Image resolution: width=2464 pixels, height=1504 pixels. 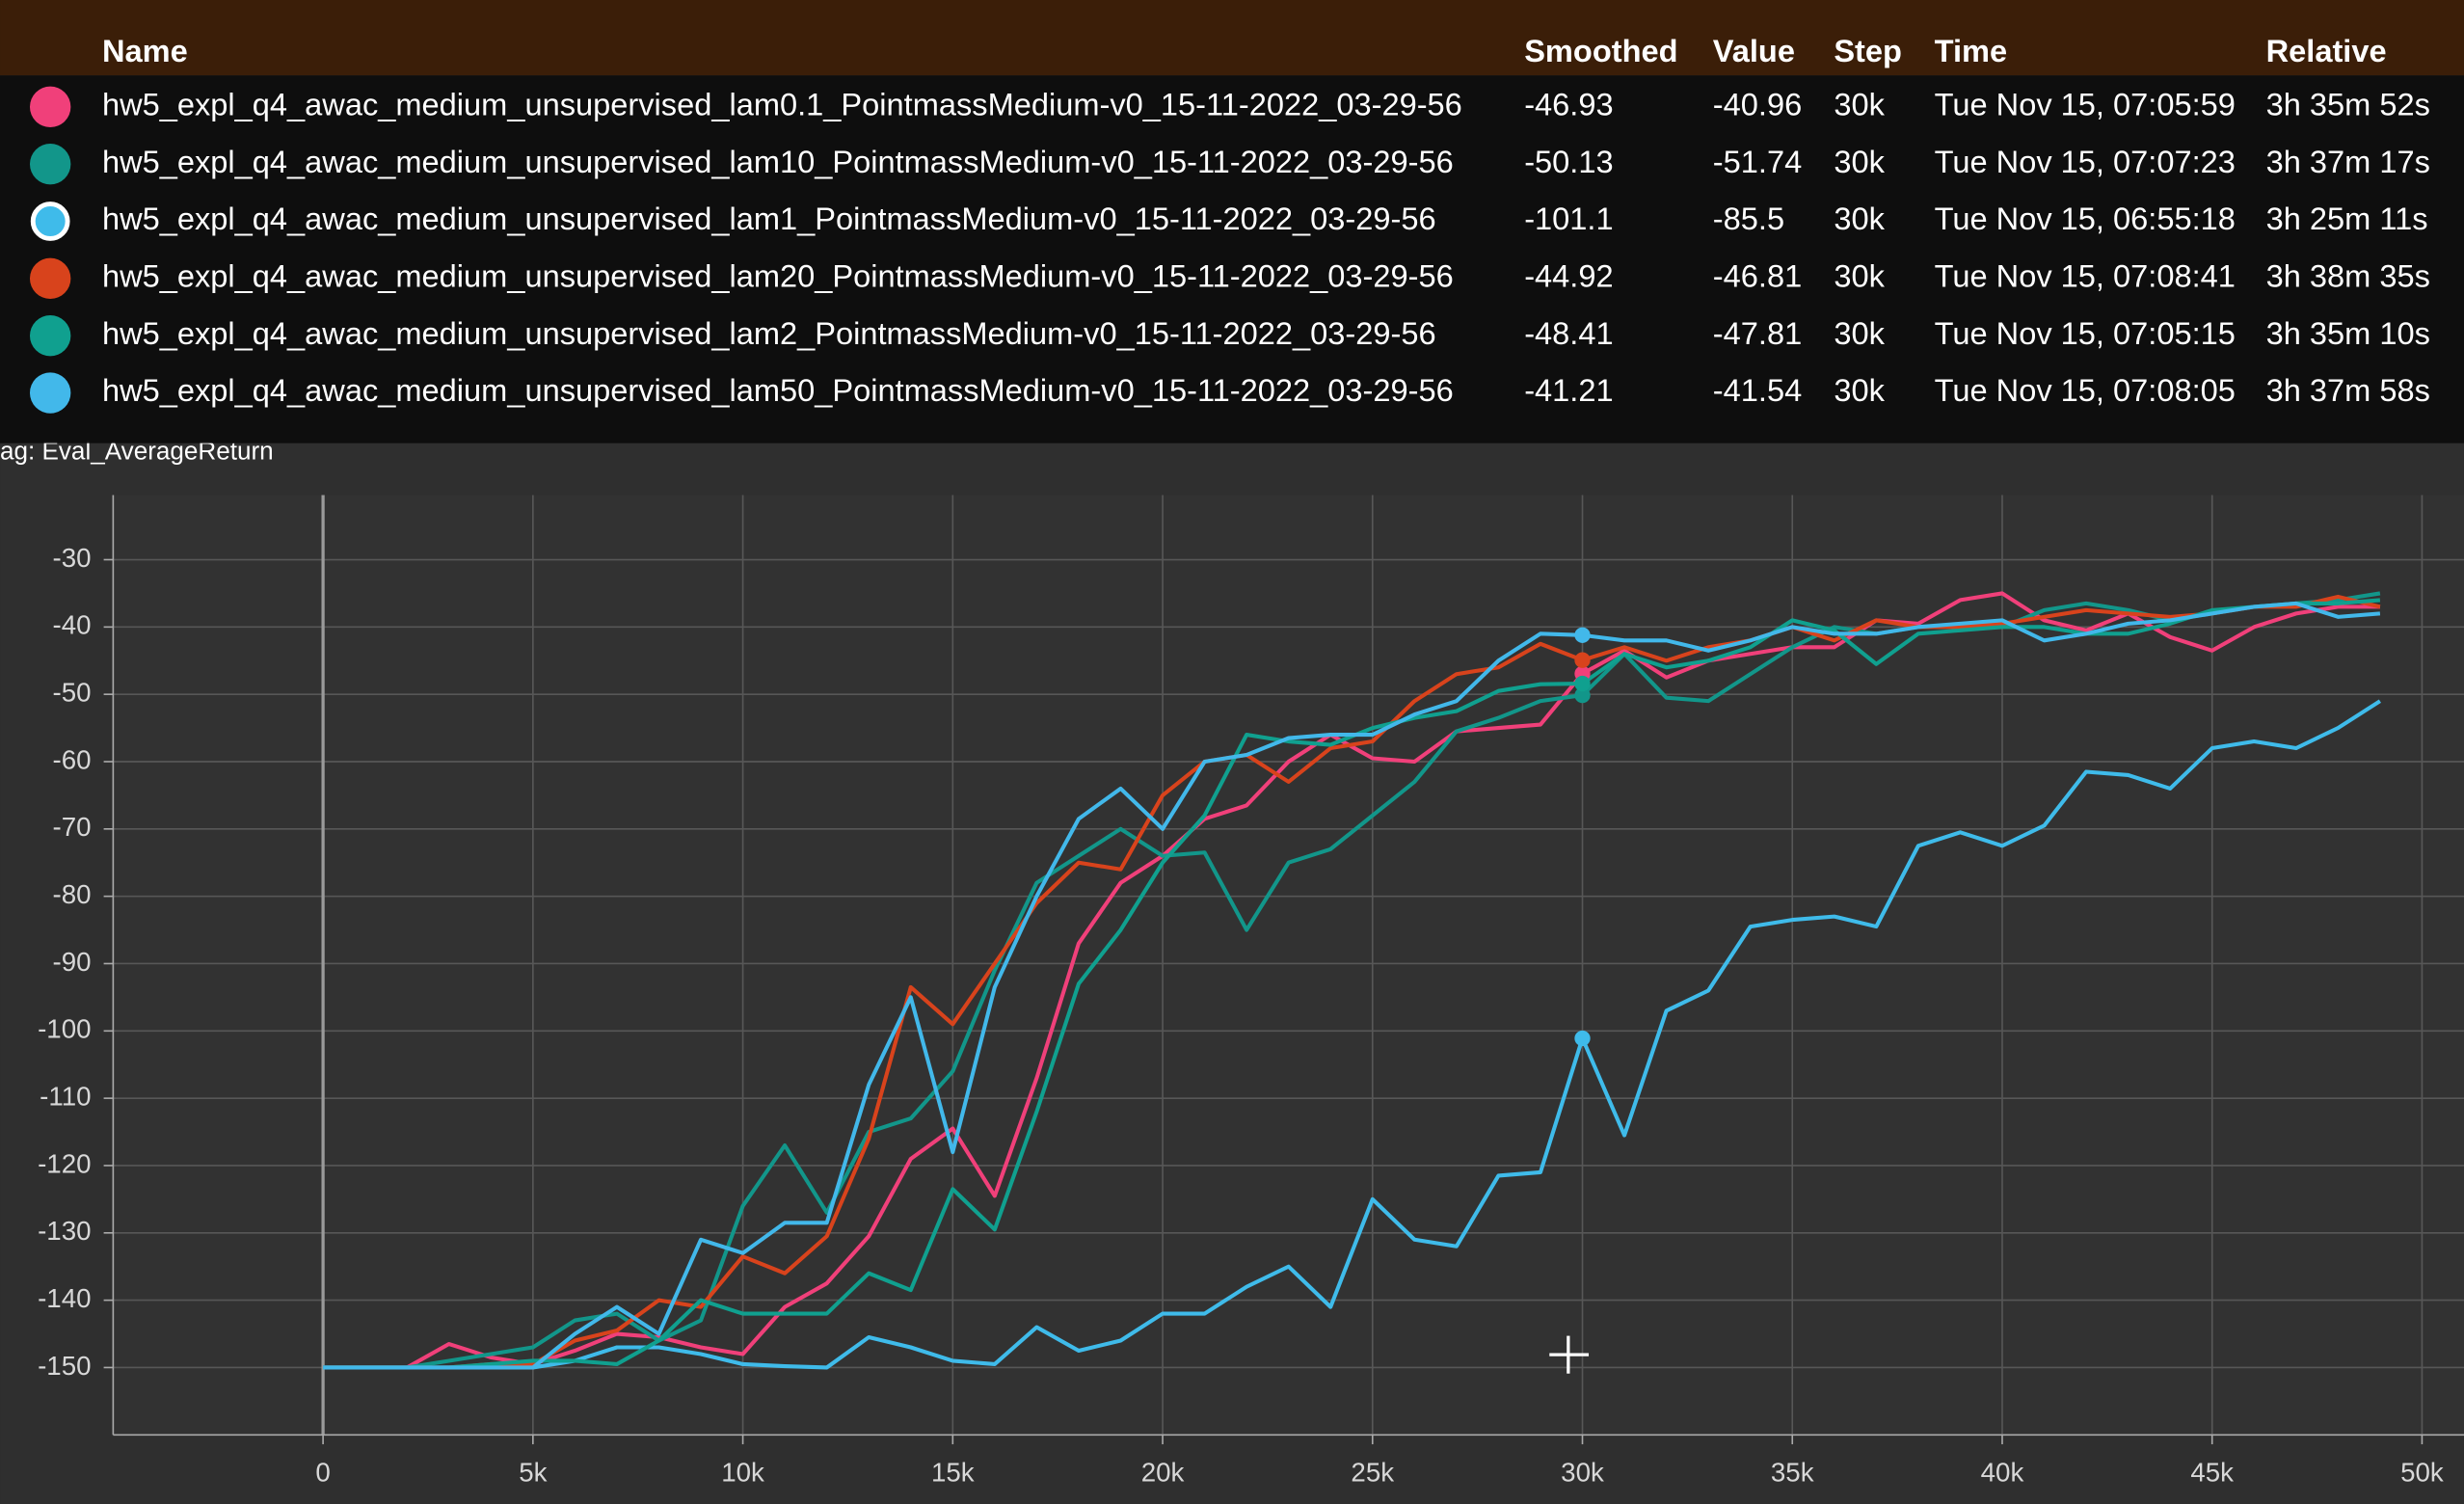 I want to click on tooltip-cell: -50.13, so click(x=1569, y=161).